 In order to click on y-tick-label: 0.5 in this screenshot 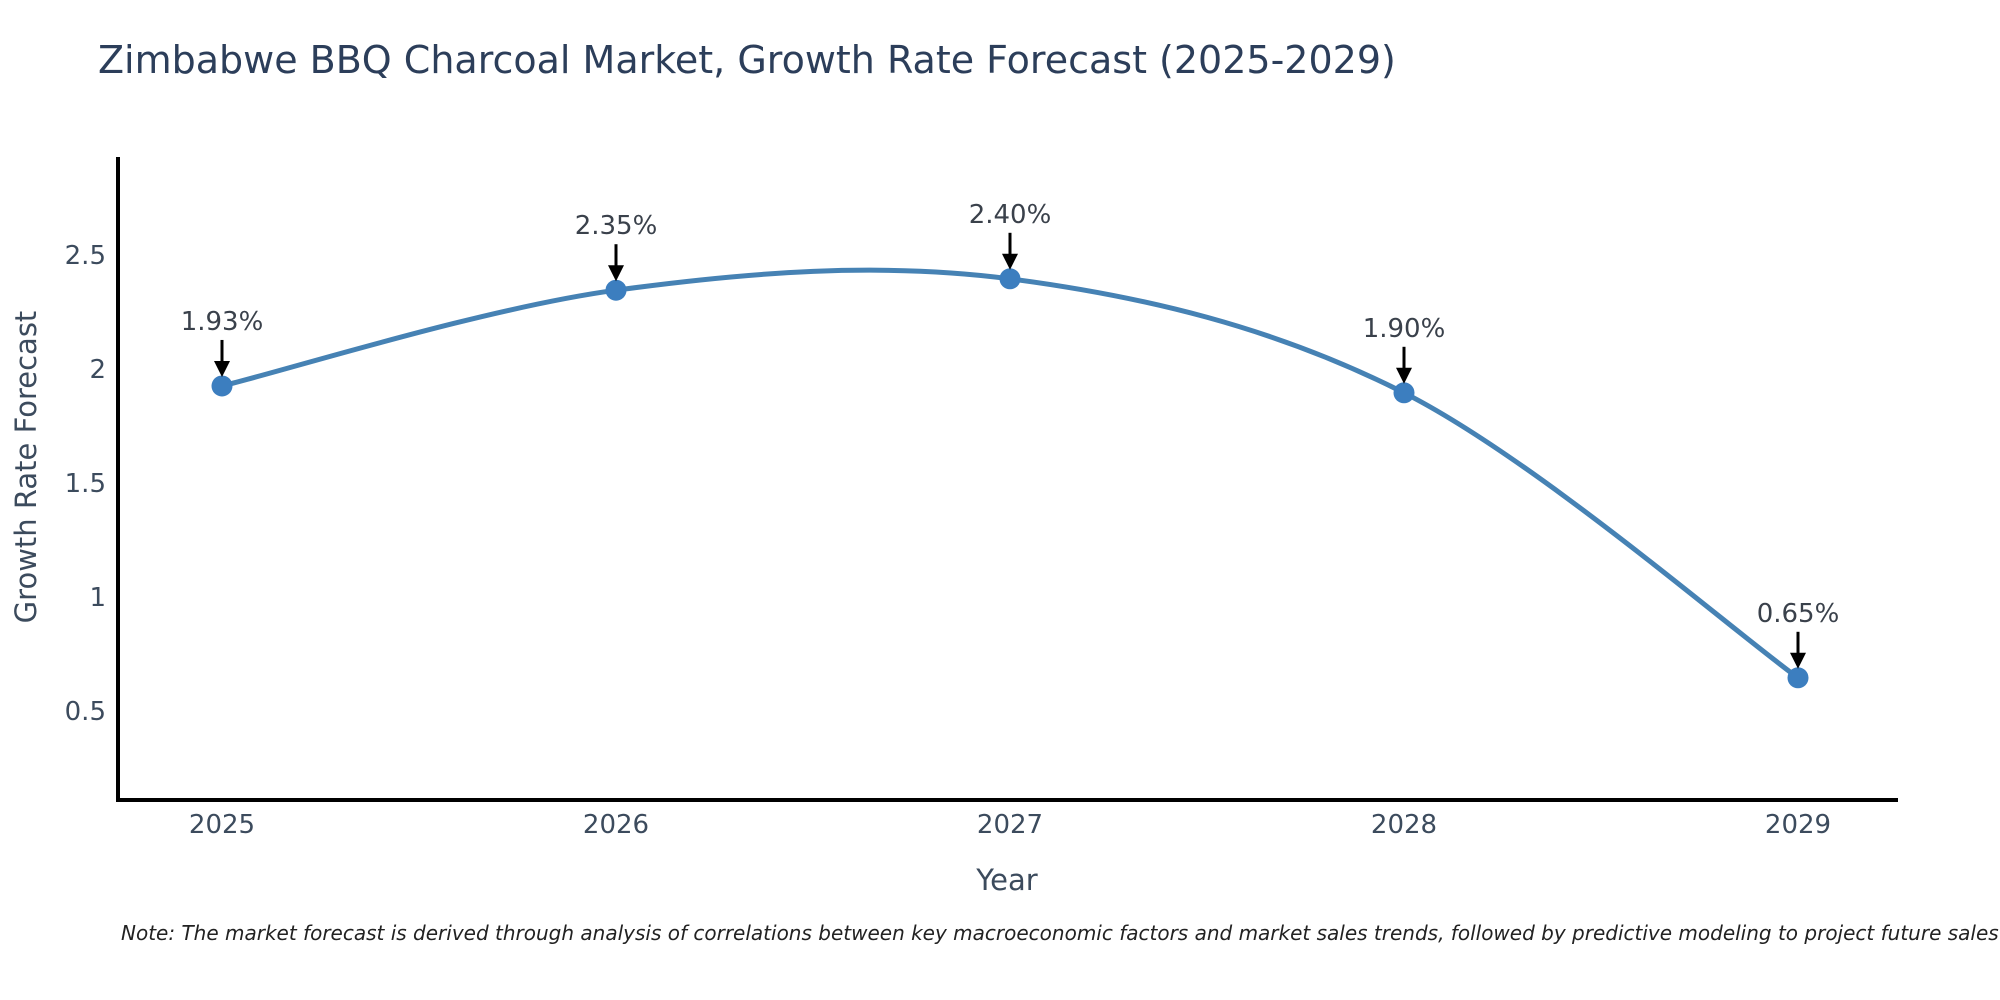, I will do `click(85, 712)`.